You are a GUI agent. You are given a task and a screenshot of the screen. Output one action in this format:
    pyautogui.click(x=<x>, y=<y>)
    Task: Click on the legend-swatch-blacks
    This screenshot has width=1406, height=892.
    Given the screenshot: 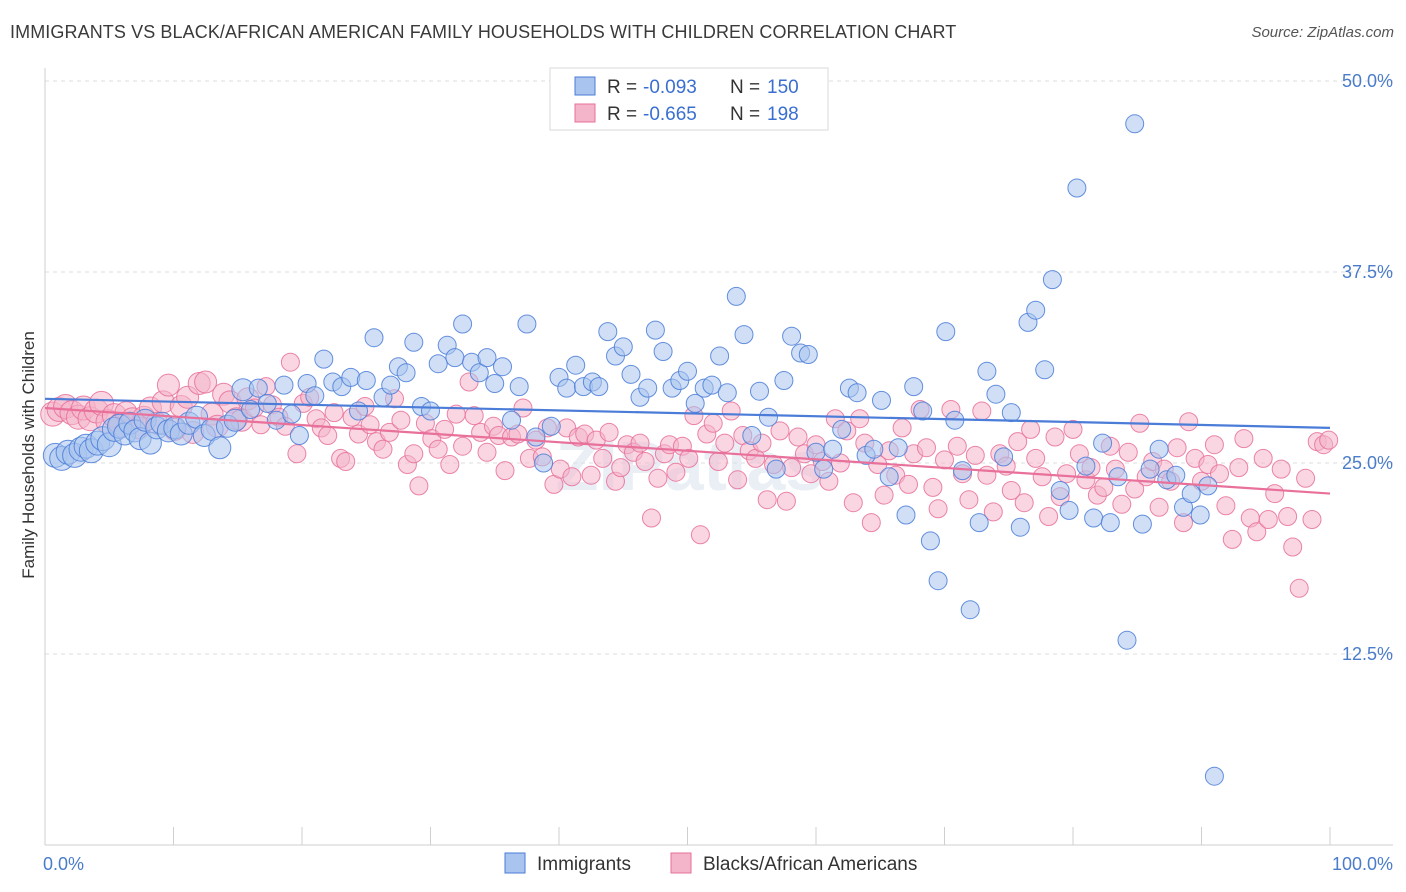 What is the action you would take?
    pyautogui.click(x=585, y=113)
    